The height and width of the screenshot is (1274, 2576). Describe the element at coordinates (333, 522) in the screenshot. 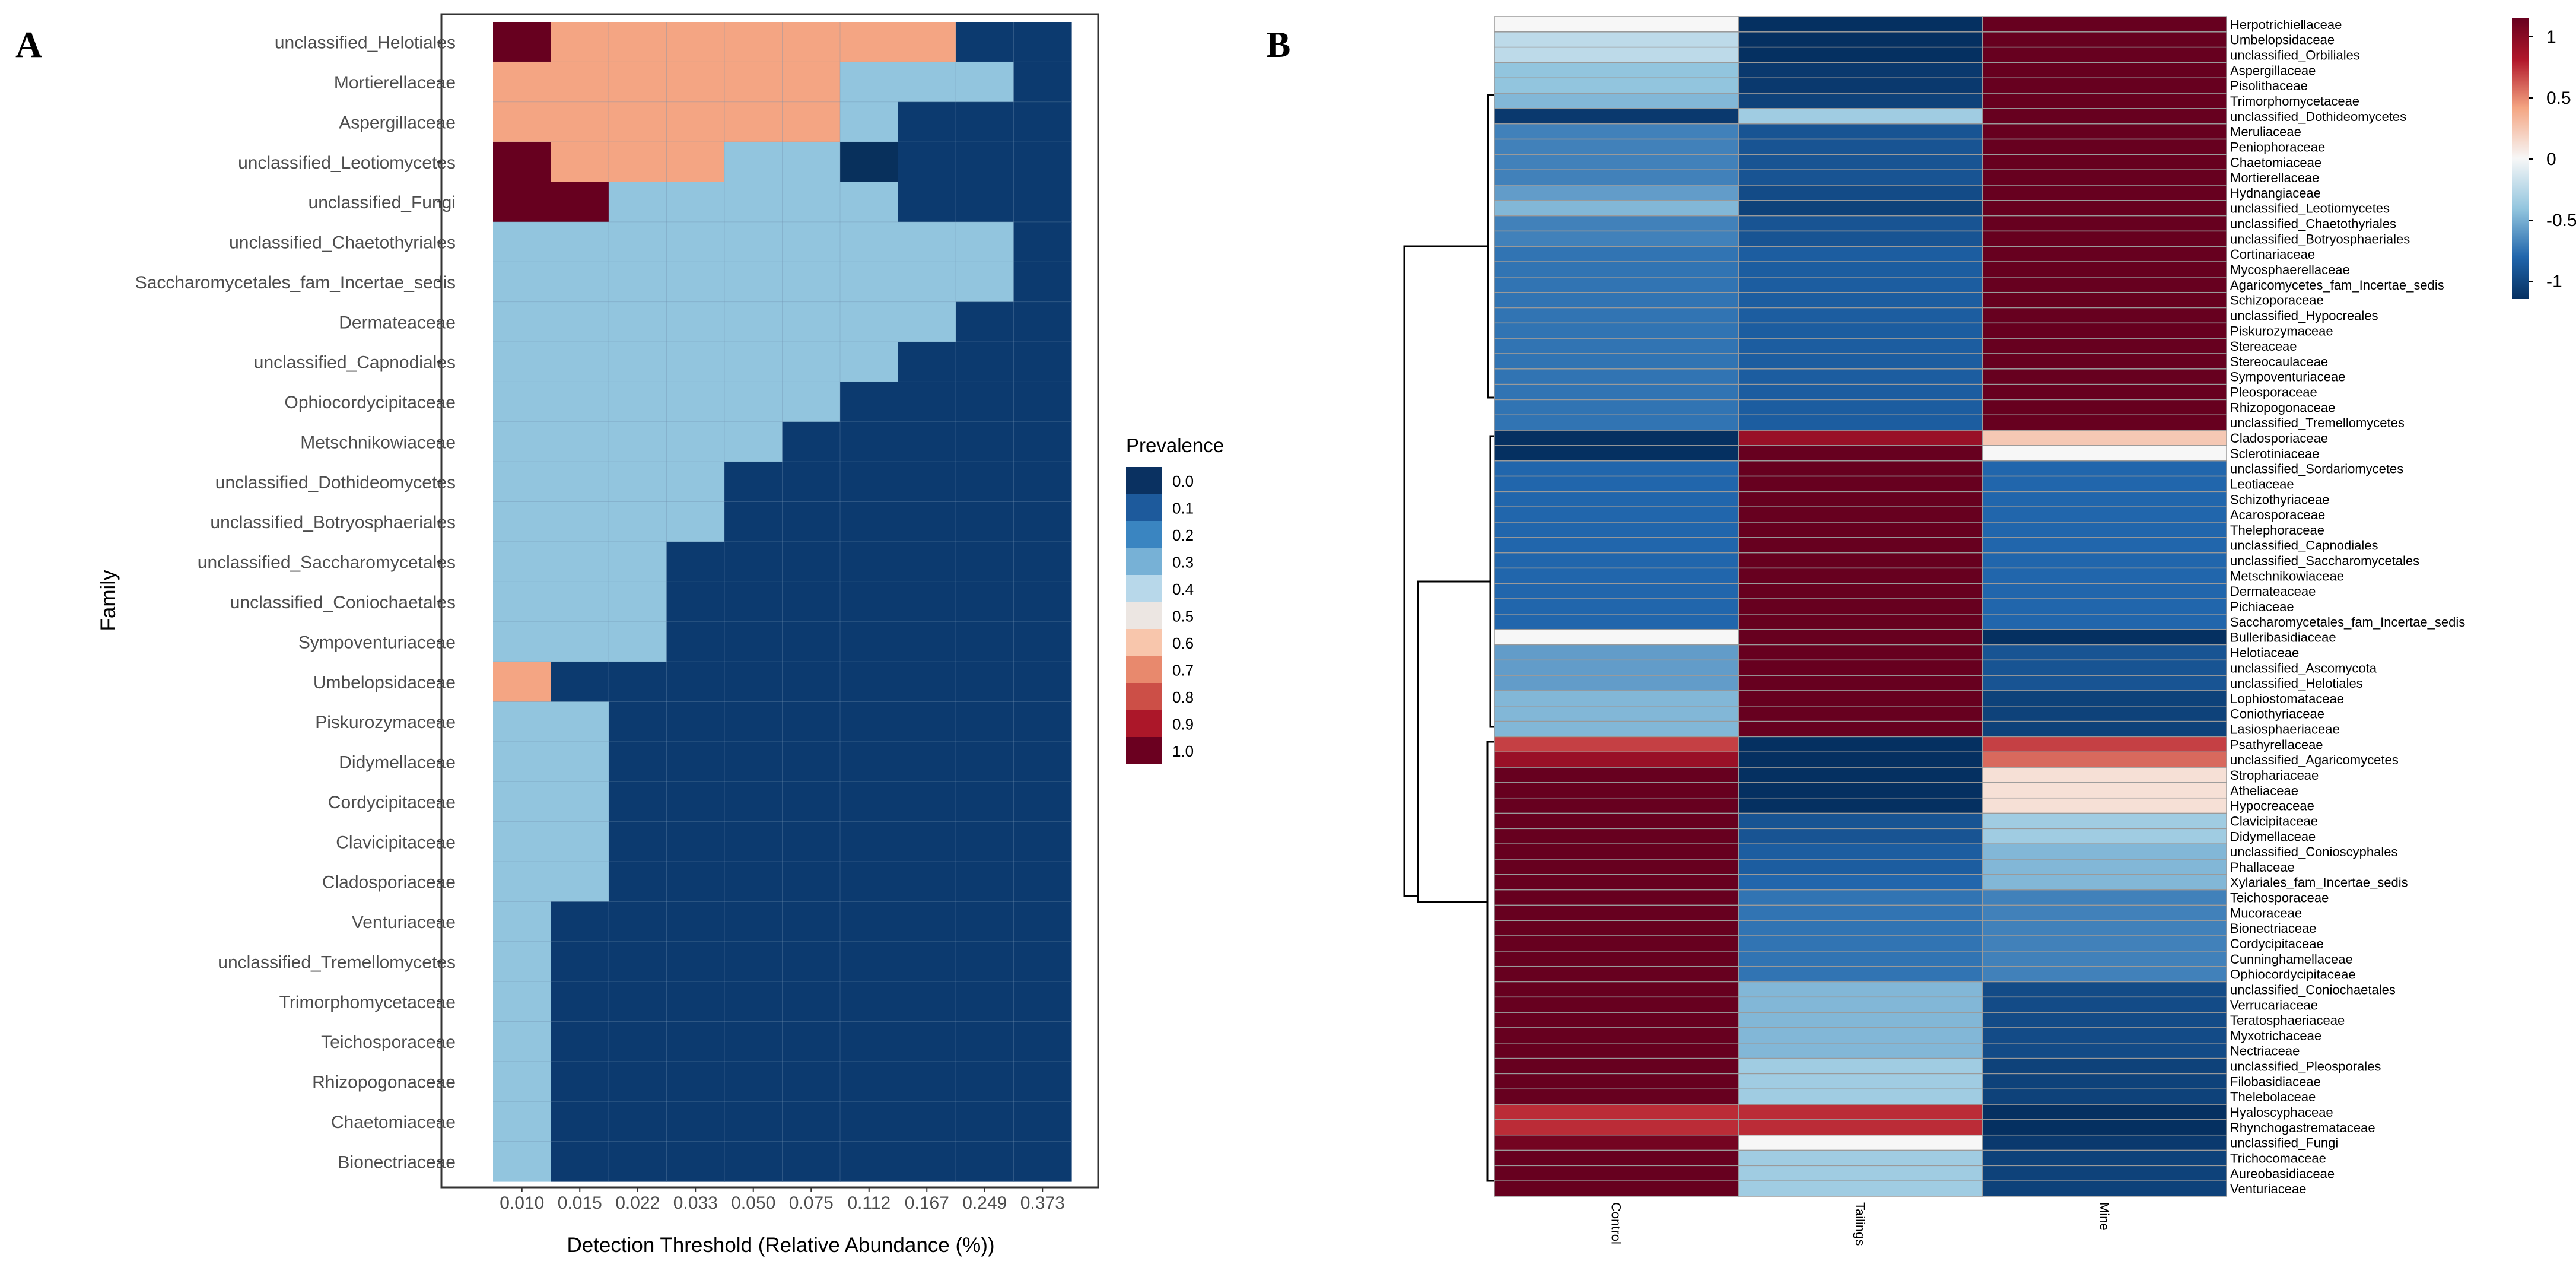

I see `panel-a-row-label: unclassified_Botryosphaeriales` at that location.